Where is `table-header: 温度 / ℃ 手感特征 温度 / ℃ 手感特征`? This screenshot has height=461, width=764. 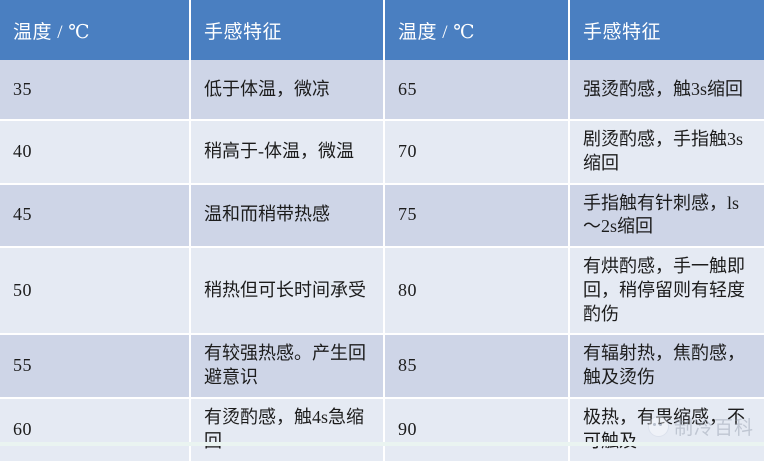 table-header: 温度 / ℃ 手感特征 温度 / ℃ 手感特征 is located at coordinates (382, 30).